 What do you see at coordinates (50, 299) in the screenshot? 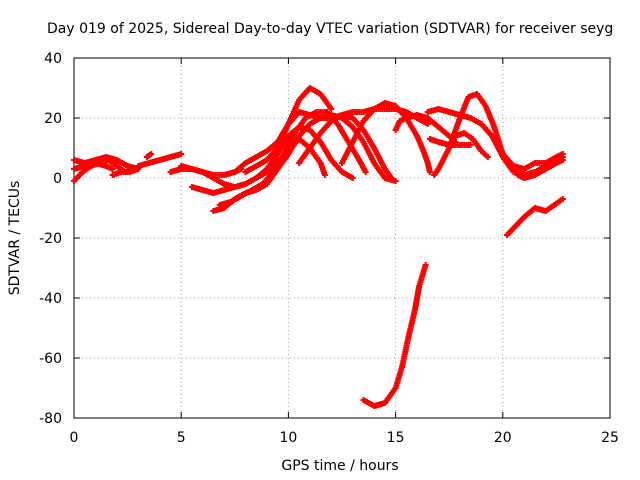
I see `y-tick-label: -40` at bounding box center [50, 299].